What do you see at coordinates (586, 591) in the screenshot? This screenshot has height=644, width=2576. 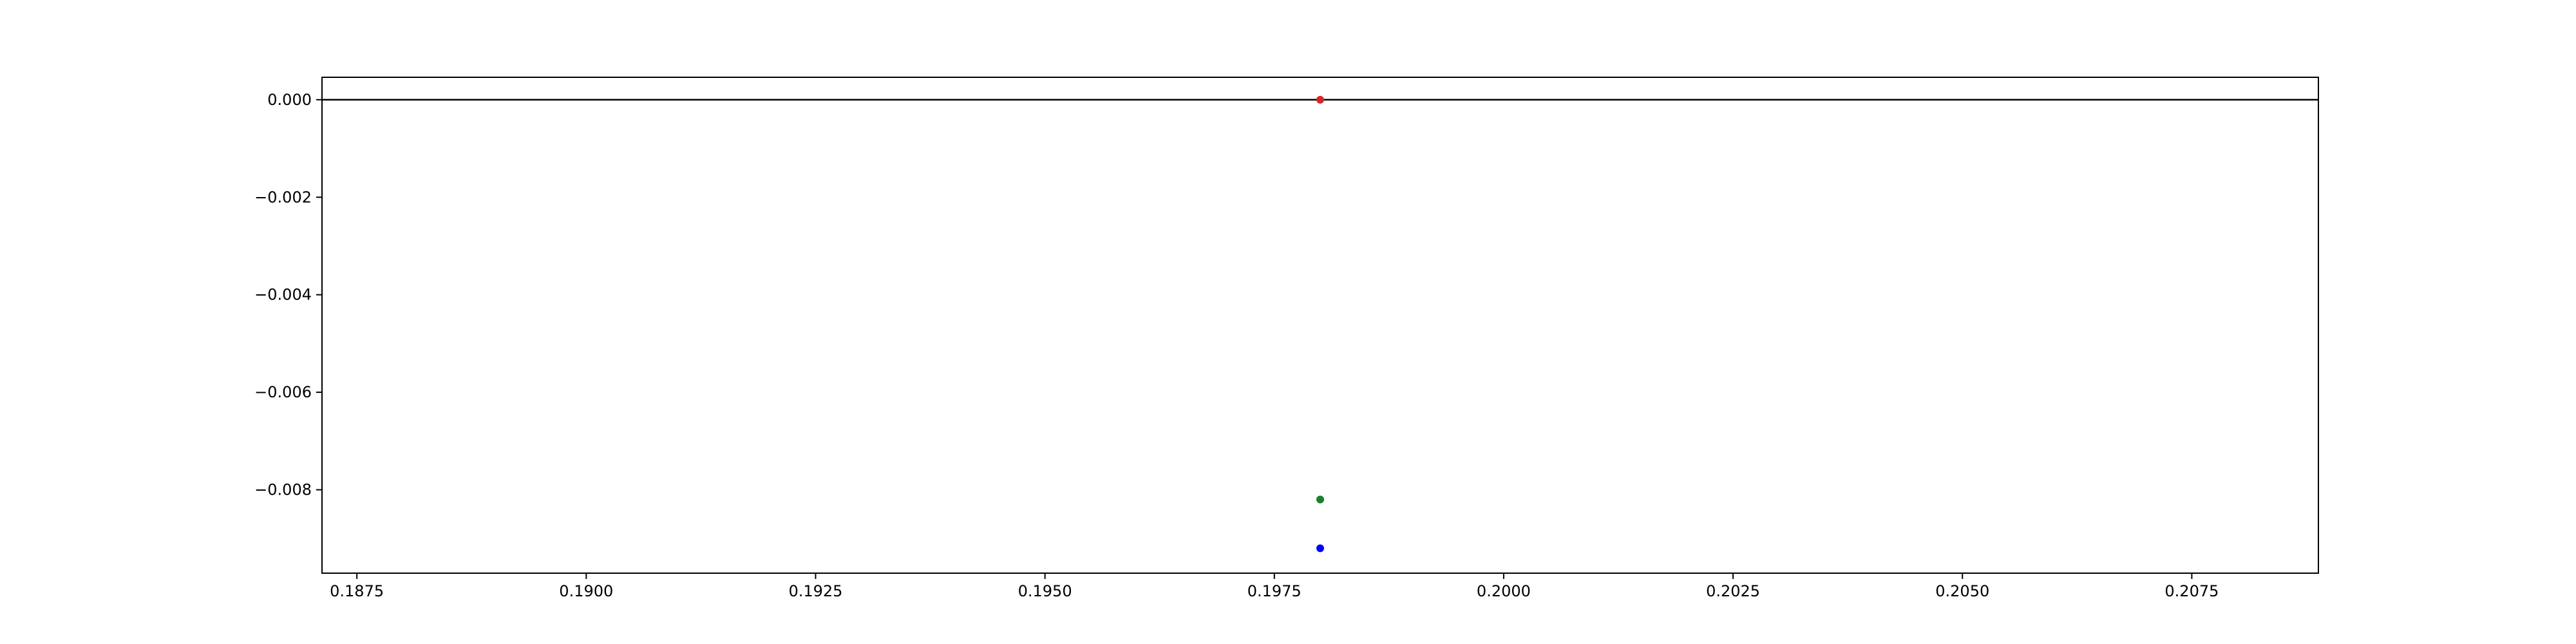 I see `x-tick-label: 0.1900` at bounding box center [586, 591].